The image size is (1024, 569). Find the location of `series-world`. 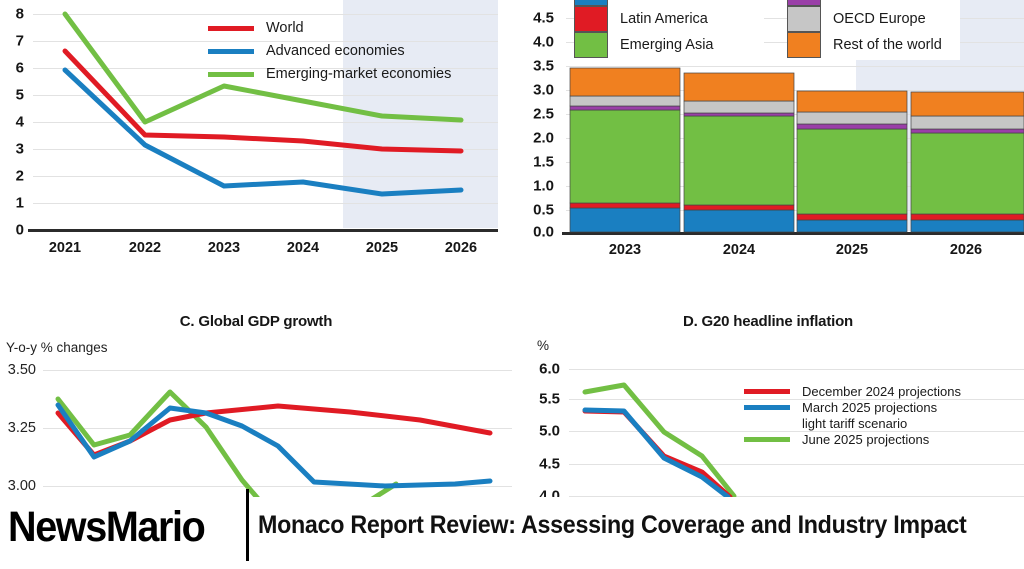

series-world is located at coordinates (263, 101).